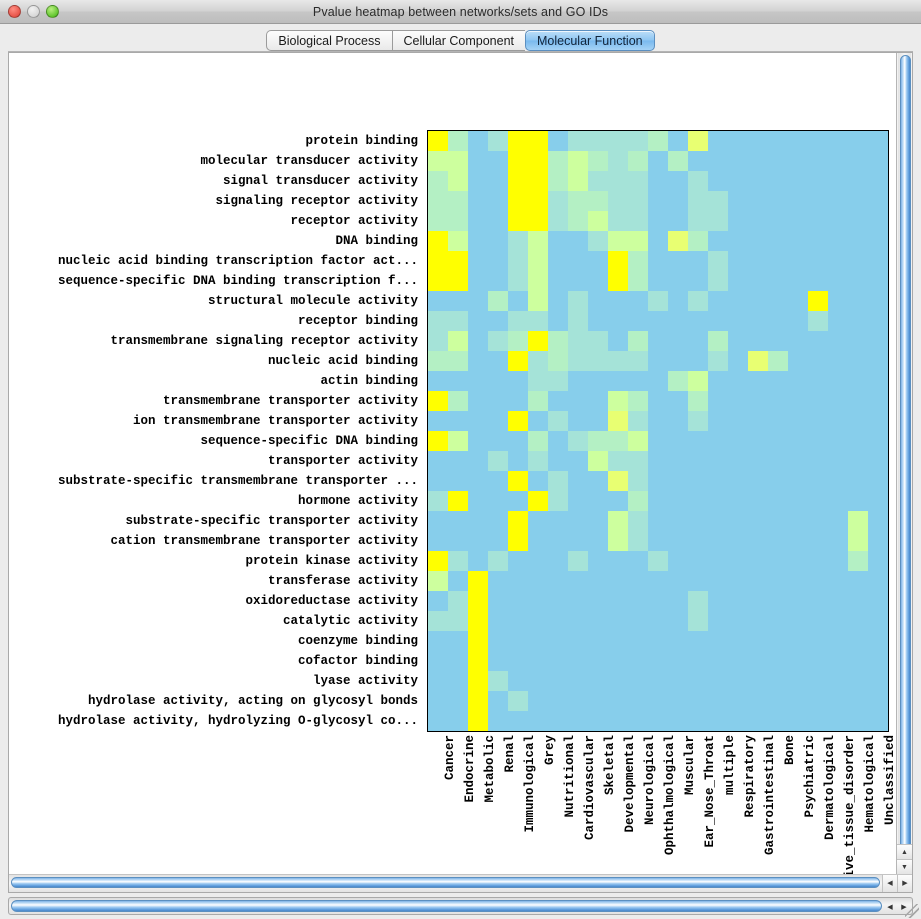  What do you see at coordinates (590, 40) in the screenshot?
I see `tab-molecular-function: Molecular Function` at bounding box center [590, 40].